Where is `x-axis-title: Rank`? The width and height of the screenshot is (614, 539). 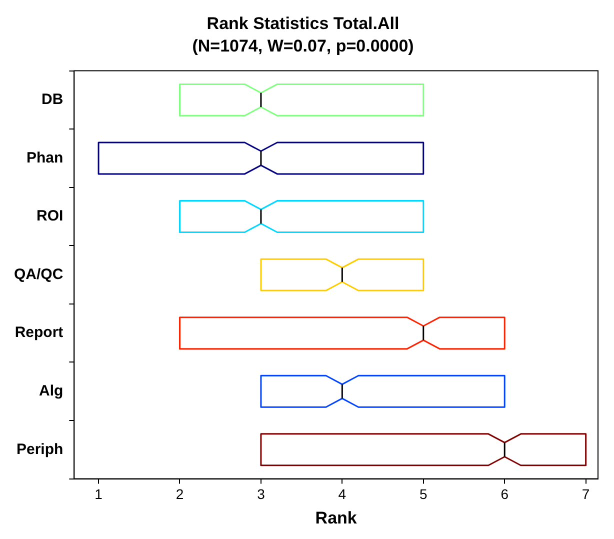
x-axis-title: Rank is located at coordinates (336, 518).